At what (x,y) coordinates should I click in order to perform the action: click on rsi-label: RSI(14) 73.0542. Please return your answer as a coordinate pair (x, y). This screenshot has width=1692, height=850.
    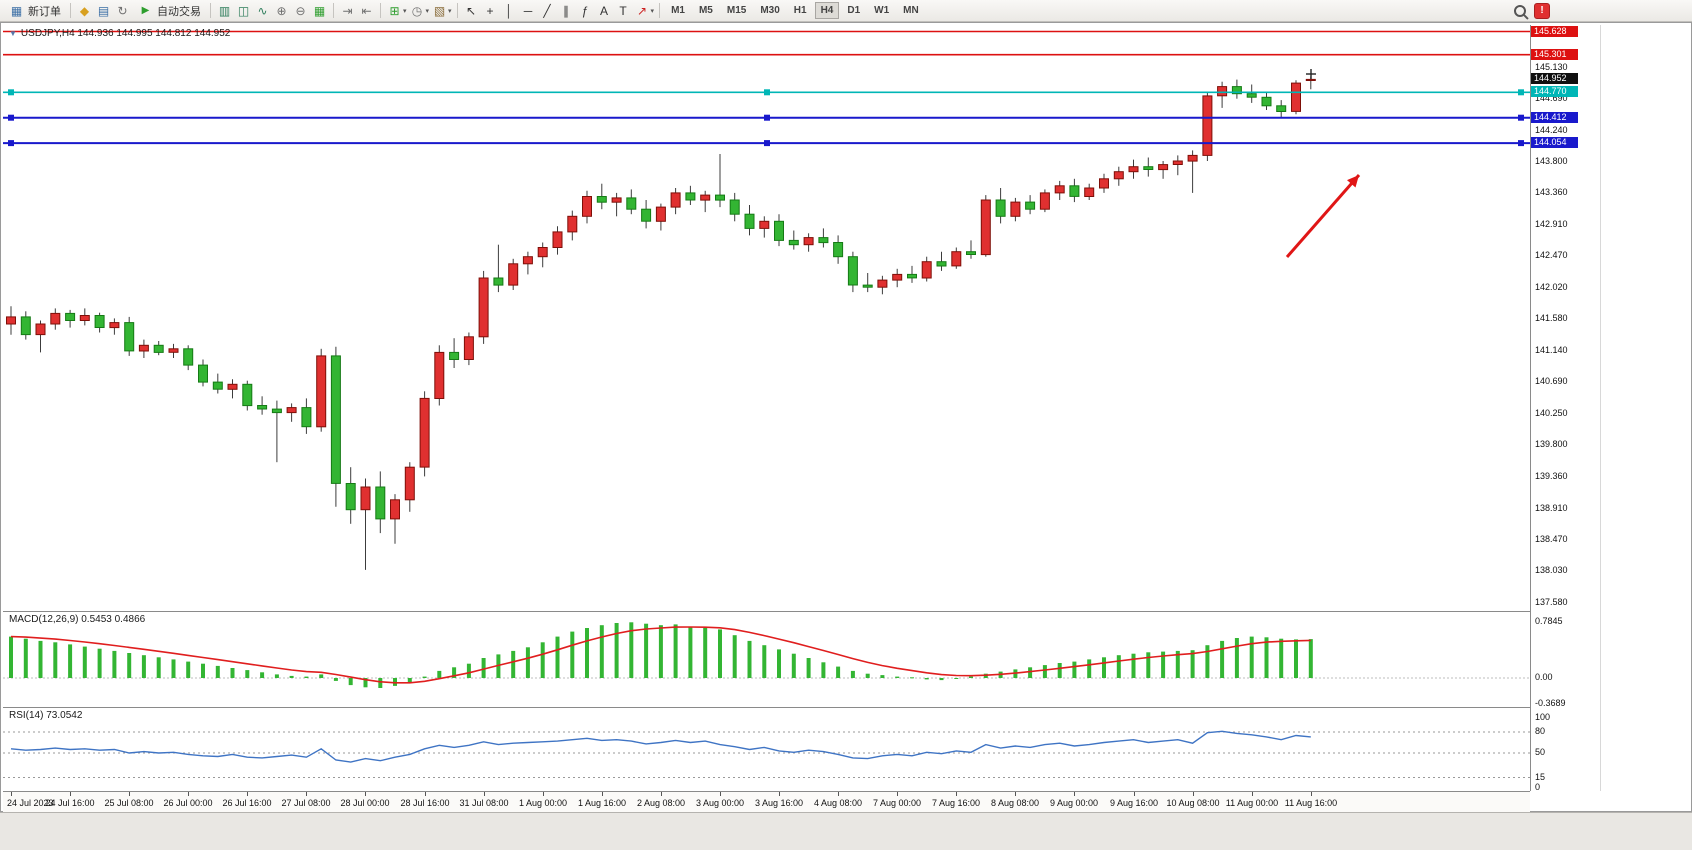
    Looking at the image, I should click on (46, 715).